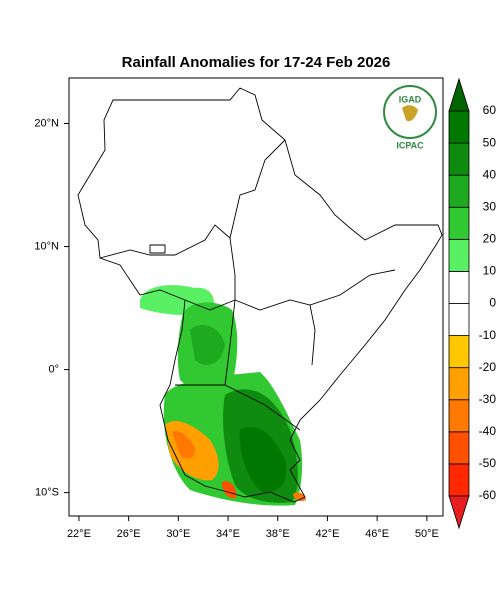 Image resolution: width=499 pixels, height=600 pixels. What do you see at coordinates (490, 206) in the screenshot?
I see `colorbar-label: 30` at bounding box center [490, 206].